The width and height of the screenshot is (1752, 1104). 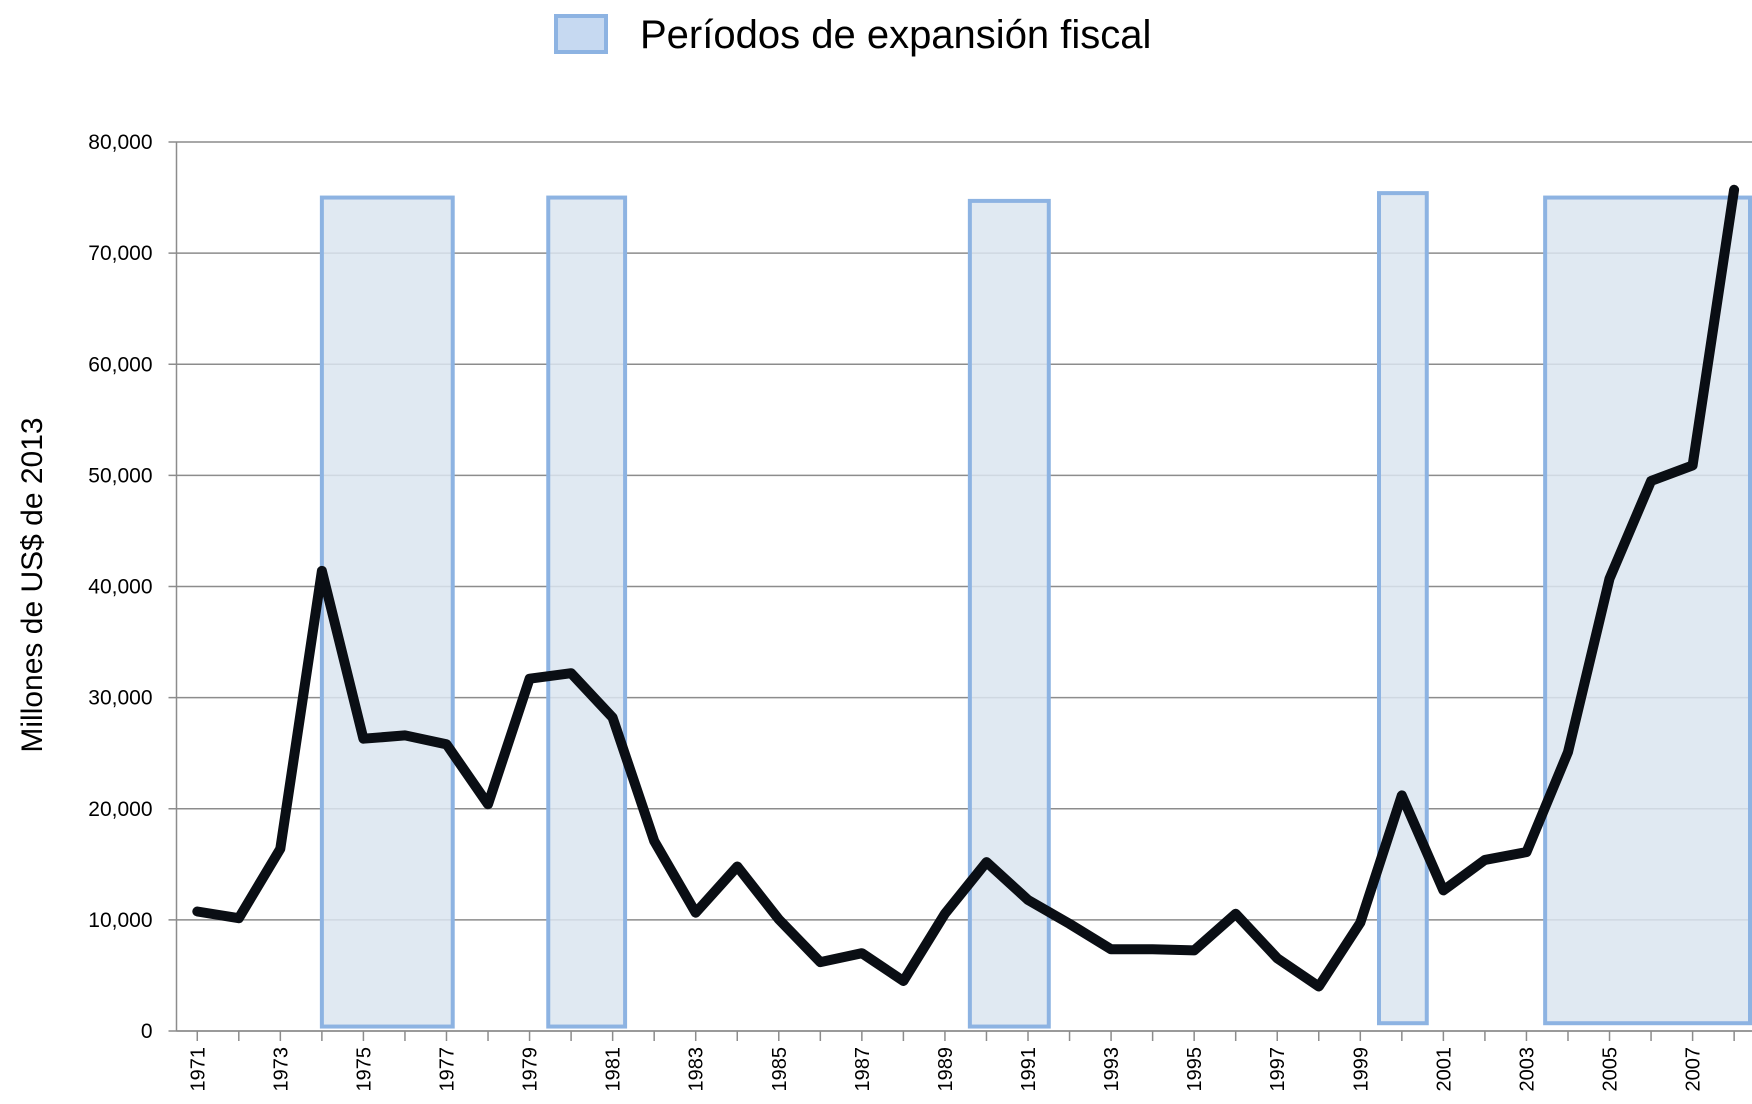 I want to click on x-tick-label: 1991, so click(x=1029, y=1069).